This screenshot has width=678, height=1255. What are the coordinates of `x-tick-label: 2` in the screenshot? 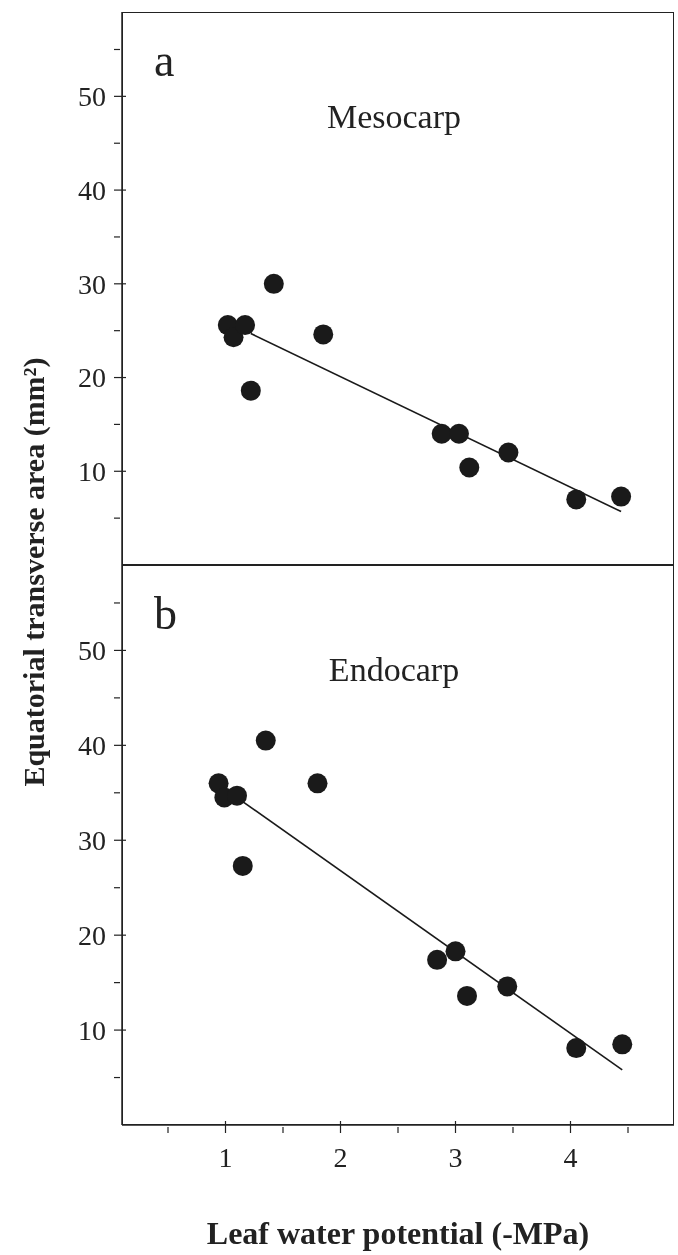 It's located at (340, 1157).